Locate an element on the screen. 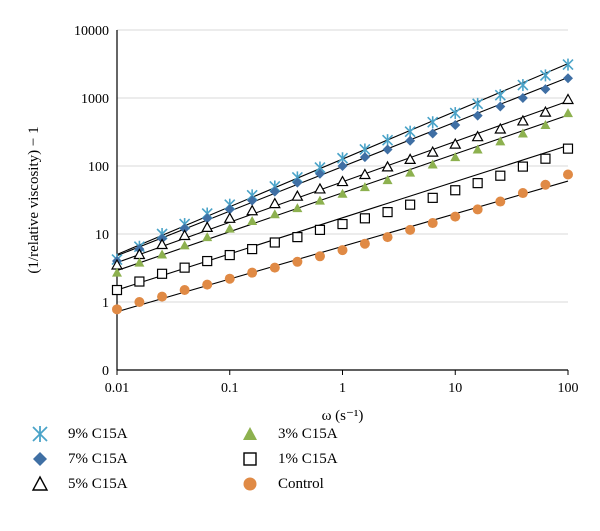 Image resolution: width=600 pixels, height=531 pixels. y-tick-label: 0 is located at coordinates (105, 371).